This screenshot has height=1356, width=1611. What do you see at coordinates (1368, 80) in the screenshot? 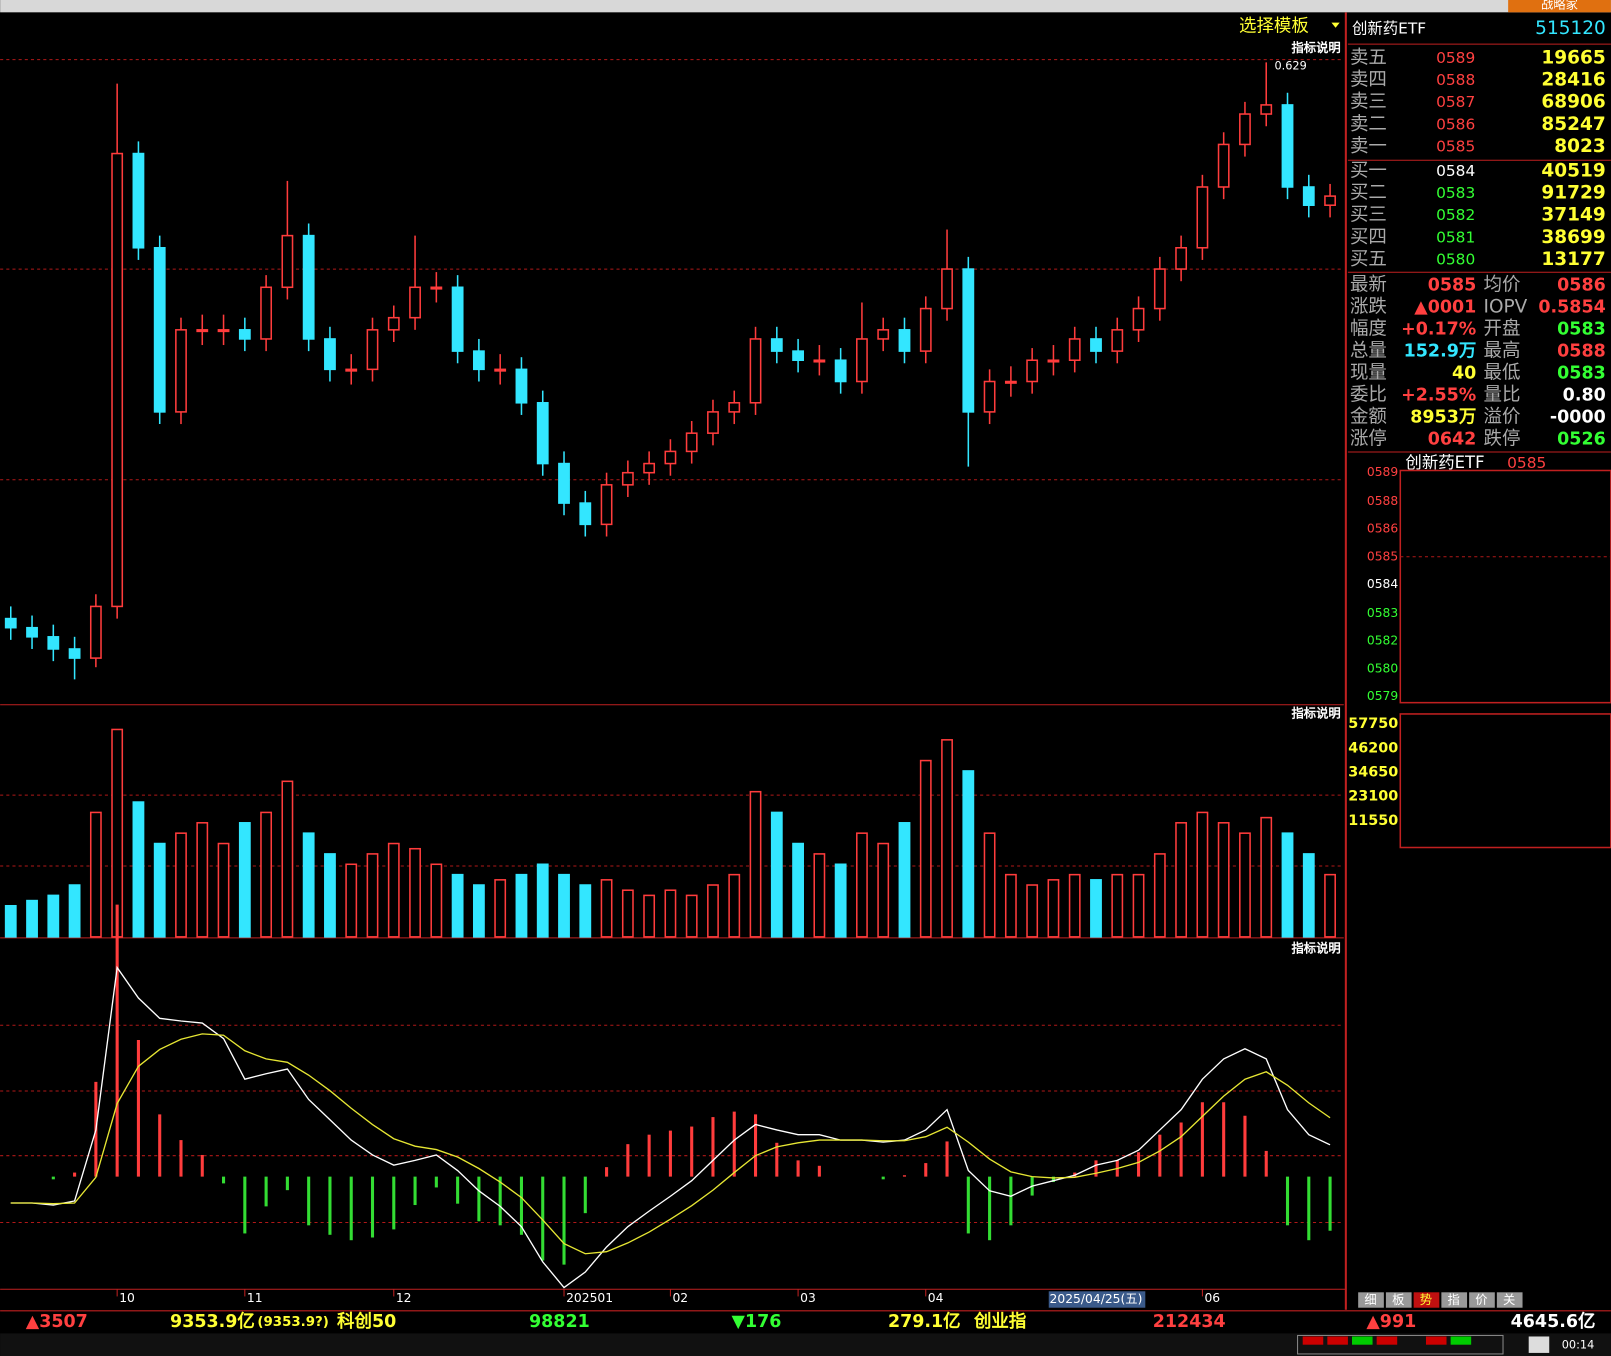
I see `order-label: 卖四` at bounding box center [1368, 80].